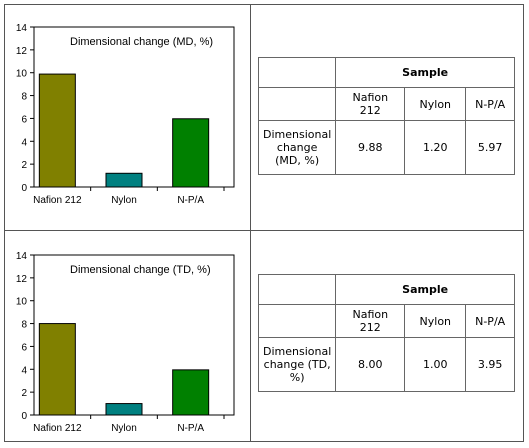  I want to click on chart-td-y-tick-label: 0, so click(24, 416).